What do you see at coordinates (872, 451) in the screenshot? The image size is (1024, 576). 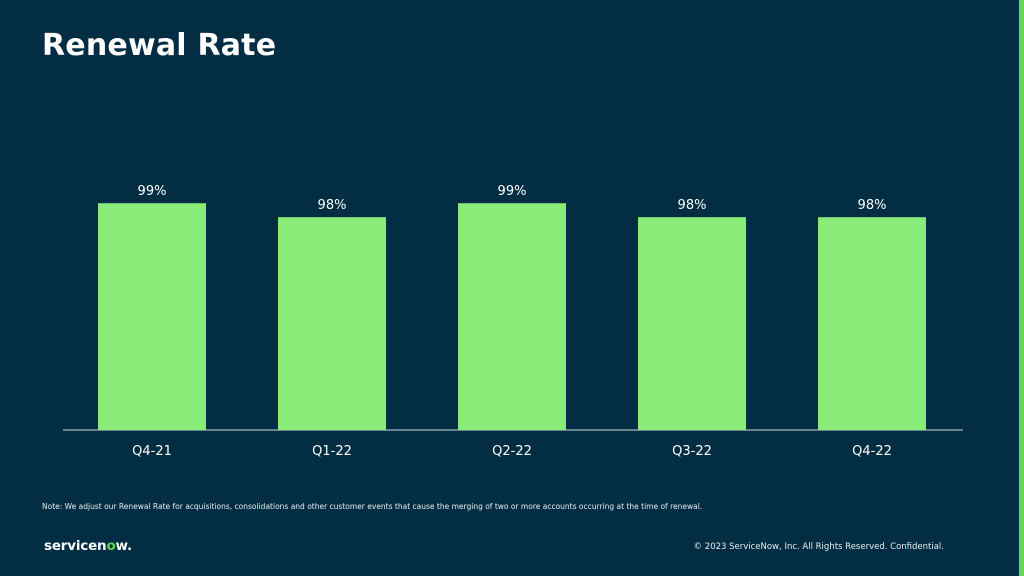 I see `x-tick-label-q4-22: Q4-22` at bounding box center [872, 451].